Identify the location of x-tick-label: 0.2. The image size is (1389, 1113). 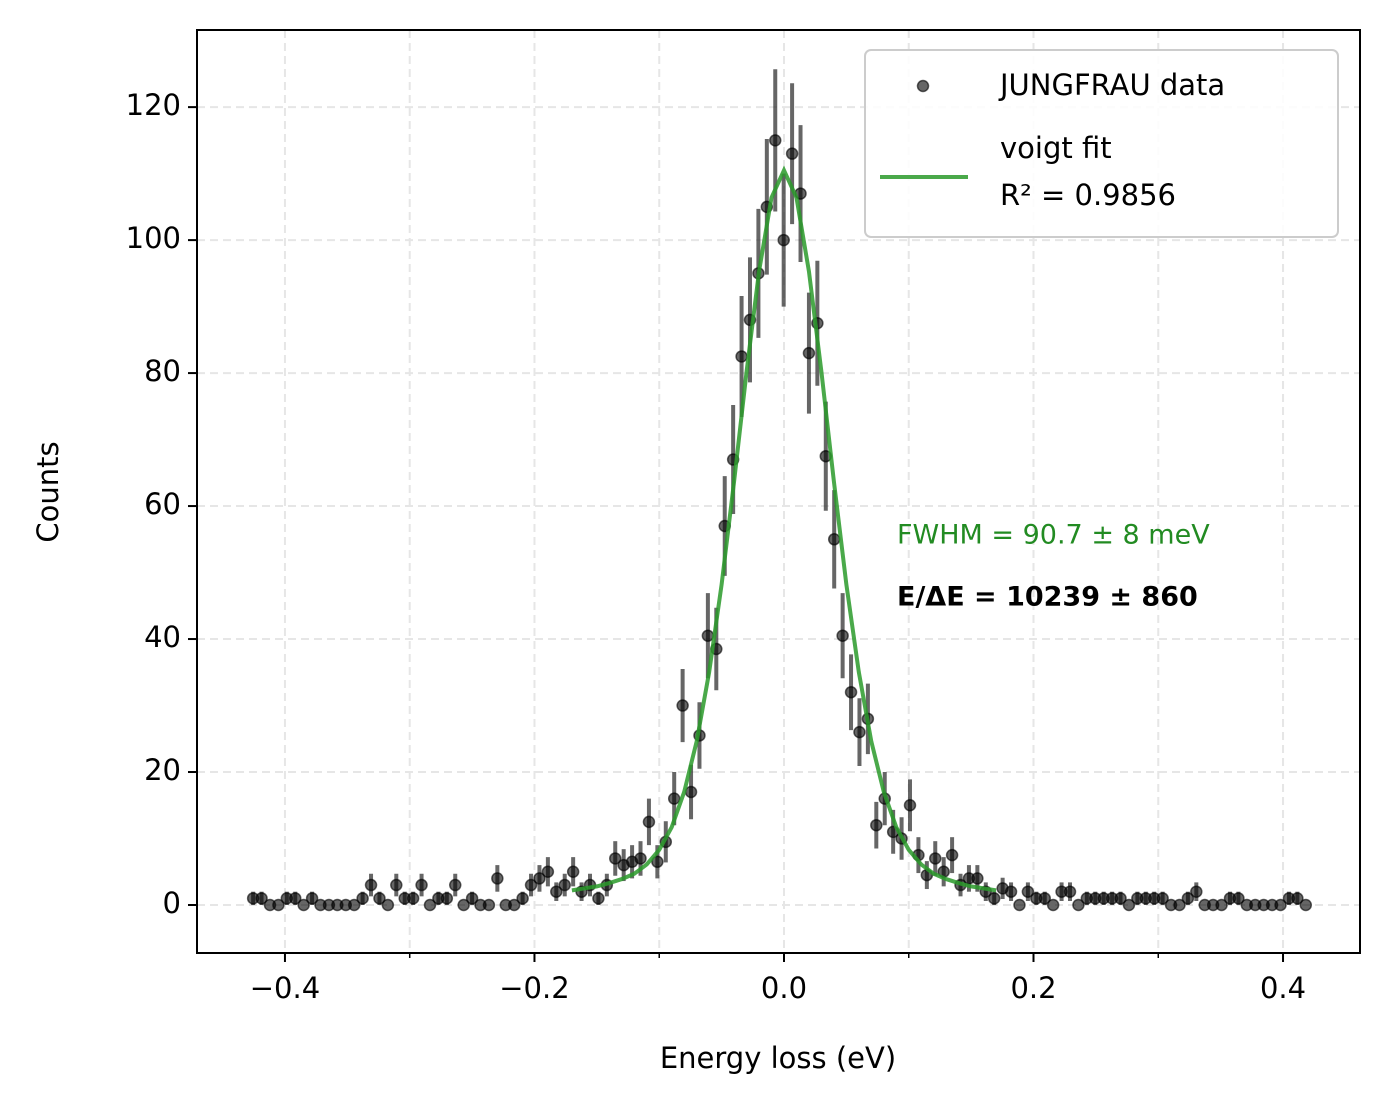
(1033, 988).